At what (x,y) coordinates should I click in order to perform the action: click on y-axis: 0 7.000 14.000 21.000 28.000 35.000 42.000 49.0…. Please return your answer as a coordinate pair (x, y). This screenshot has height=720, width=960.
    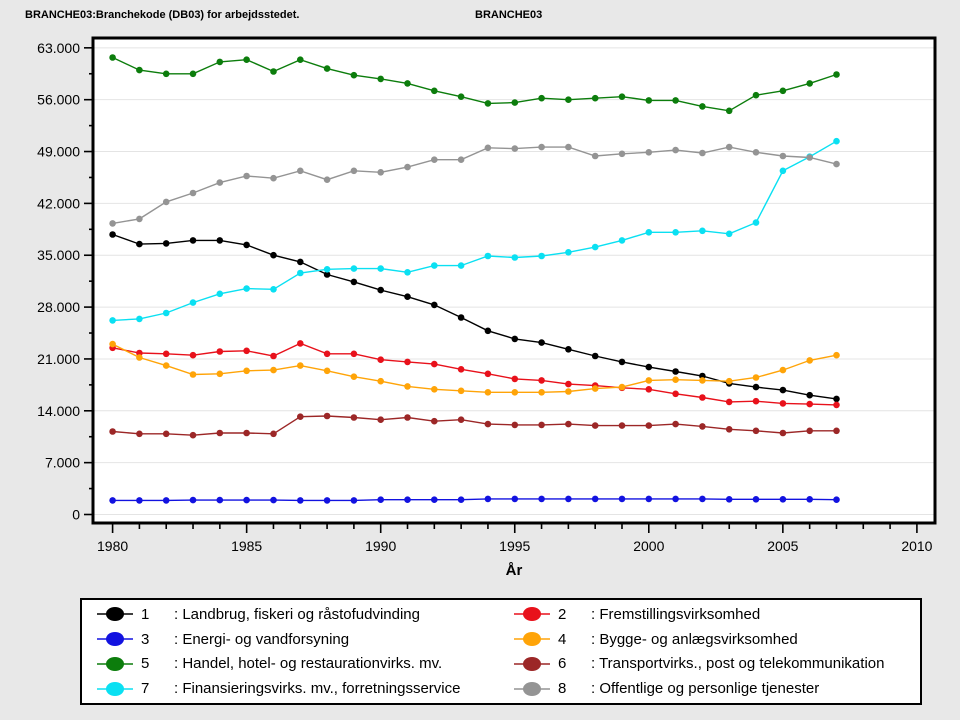
    Looking at the image, I should click on (65, 281).